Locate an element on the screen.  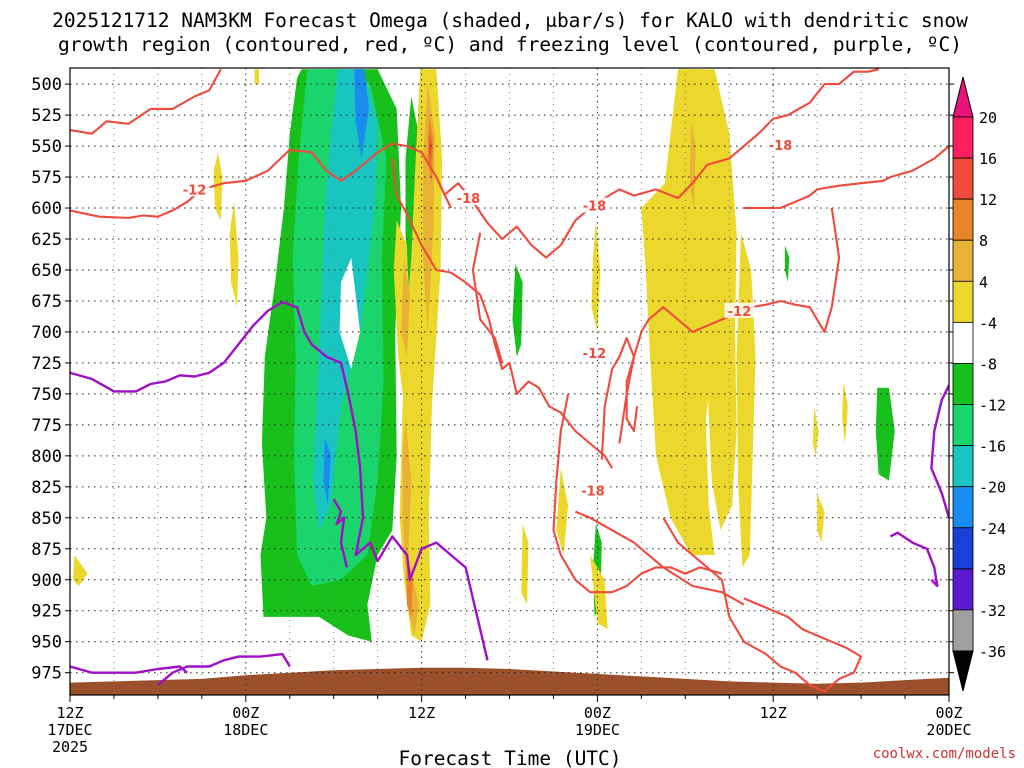
x-tick-label-3-0: 00Z is located at coordinates (597, 713).